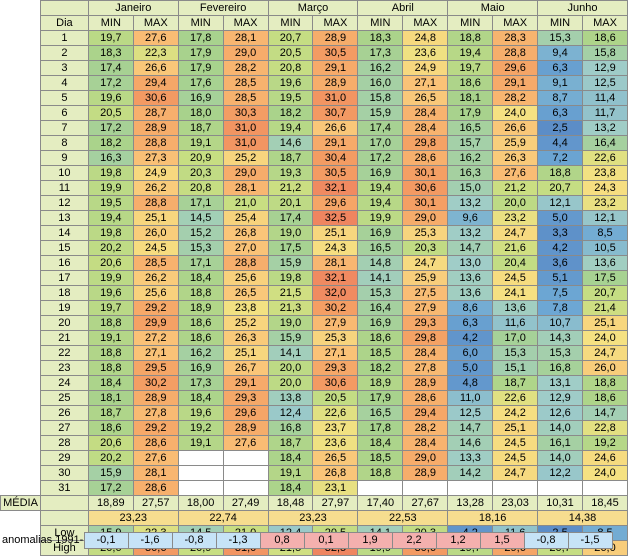 This screenshot has width=628, height=556. I want to click on temperature-cell: 20,5, so click(290, 53).